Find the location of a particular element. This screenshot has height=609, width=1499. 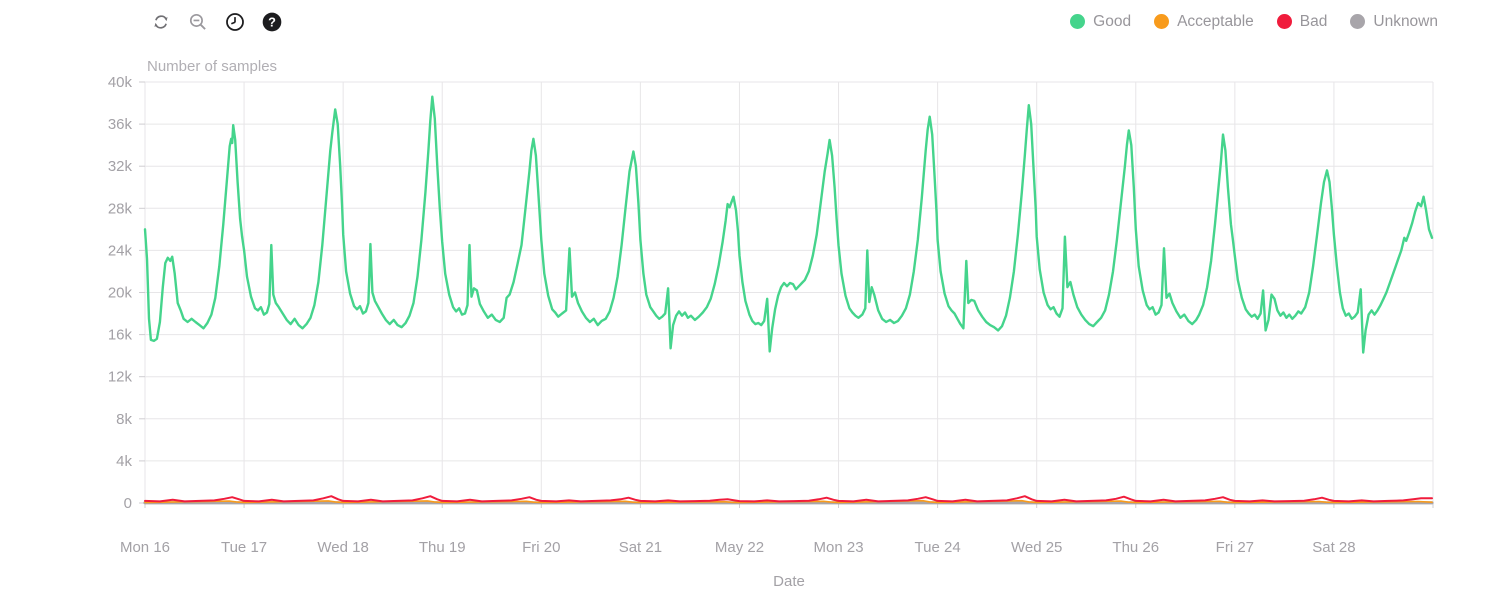

y-tick-label: 24k is located at coordinates (120, 250).